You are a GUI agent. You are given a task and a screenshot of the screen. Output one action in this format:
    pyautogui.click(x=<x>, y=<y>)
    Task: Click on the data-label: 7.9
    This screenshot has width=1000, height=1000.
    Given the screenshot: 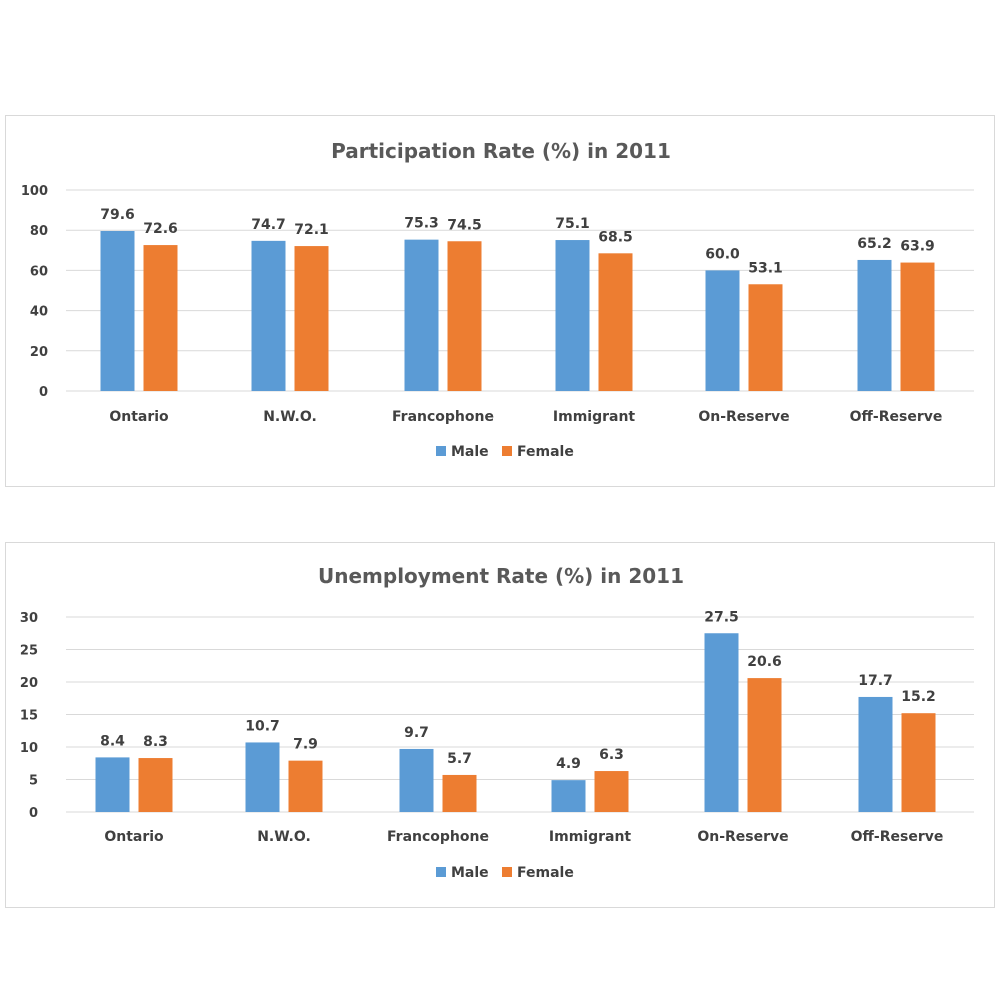 What is the action you would take?
    pyautogui.click(x=305, y=745)
    